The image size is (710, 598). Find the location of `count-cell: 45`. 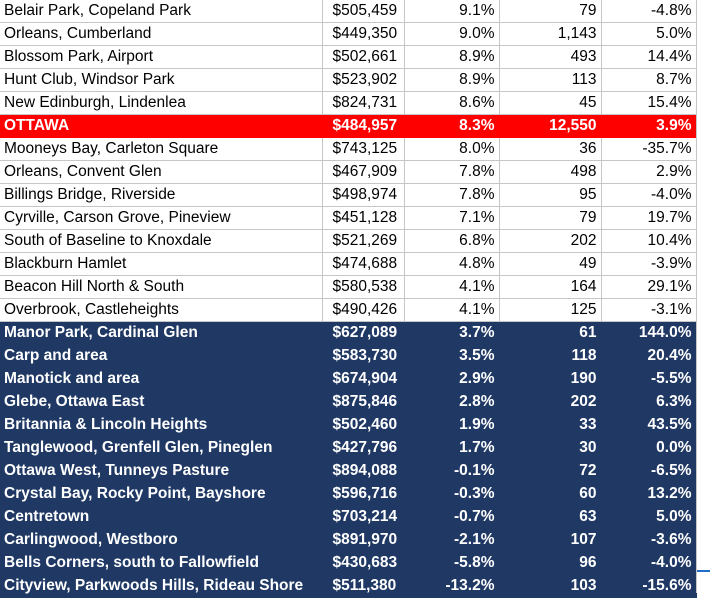

count-cell: 45 is located at coordinates (550, 103).